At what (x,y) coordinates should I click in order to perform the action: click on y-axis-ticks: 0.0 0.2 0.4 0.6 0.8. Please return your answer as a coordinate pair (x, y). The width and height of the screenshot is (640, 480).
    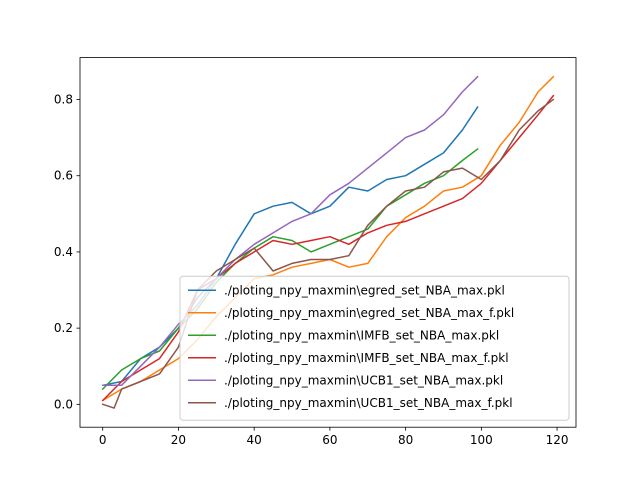
    Looking at the image, I should click on (67, 252).